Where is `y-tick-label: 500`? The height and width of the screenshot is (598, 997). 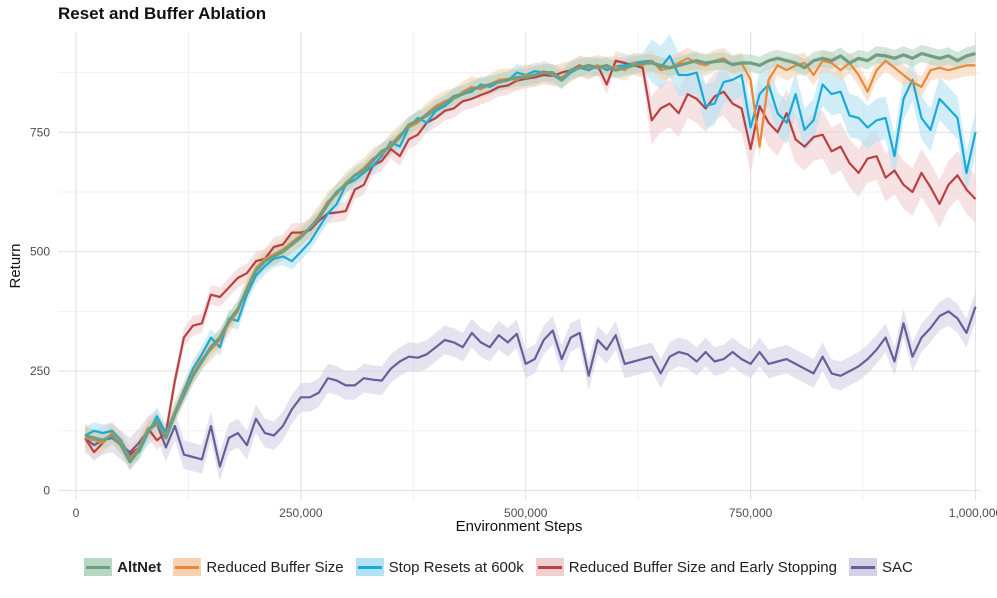 y-tick-label: 500 is located at coordinates (40, 252).